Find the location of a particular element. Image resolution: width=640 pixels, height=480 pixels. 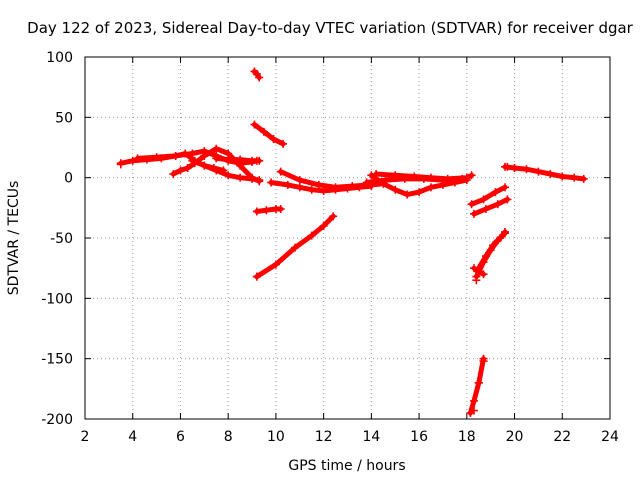

x-tick-label: 10 is located at coordinates (276, 437).